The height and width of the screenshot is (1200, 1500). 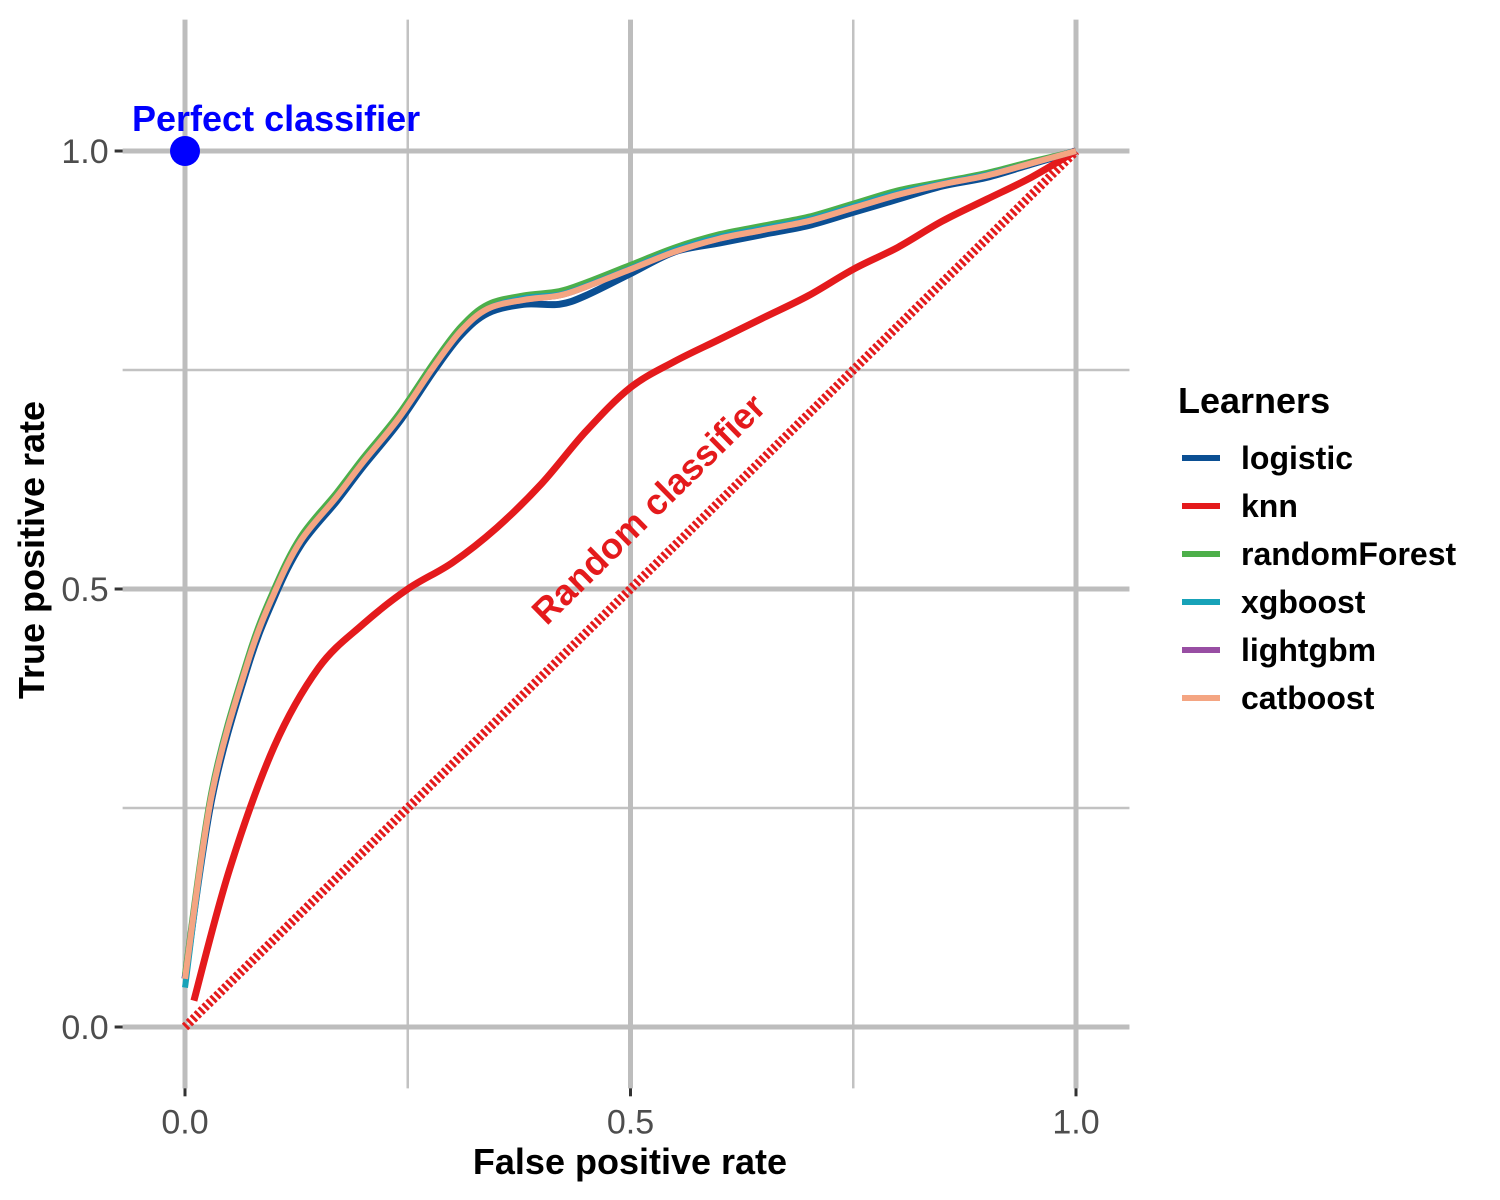 What do you see at coordinates (1308, 698) in the screenshot?
I see `legend-label-catboost: catboost` at bounding box center [1308, 698].